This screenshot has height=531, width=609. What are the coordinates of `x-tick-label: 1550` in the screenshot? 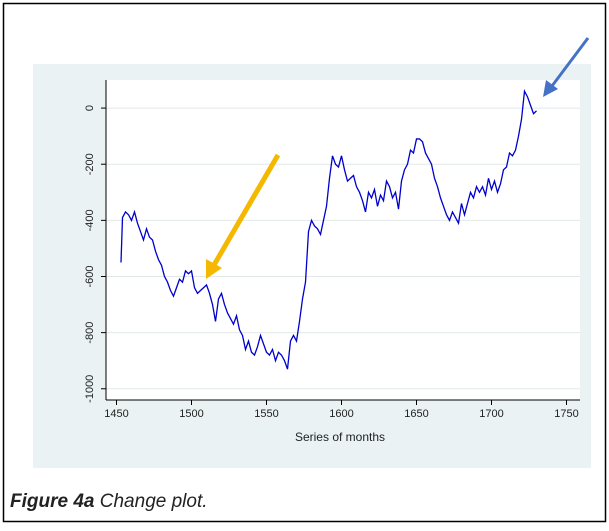 It's located at (266, 414).